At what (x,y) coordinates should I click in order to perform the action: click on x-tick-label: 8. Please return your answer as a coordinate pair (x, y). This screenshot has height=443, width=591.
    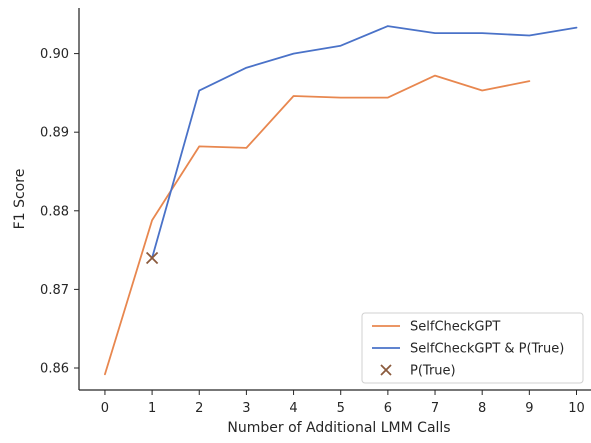
    Looking at the image, I should click on (482, 408).